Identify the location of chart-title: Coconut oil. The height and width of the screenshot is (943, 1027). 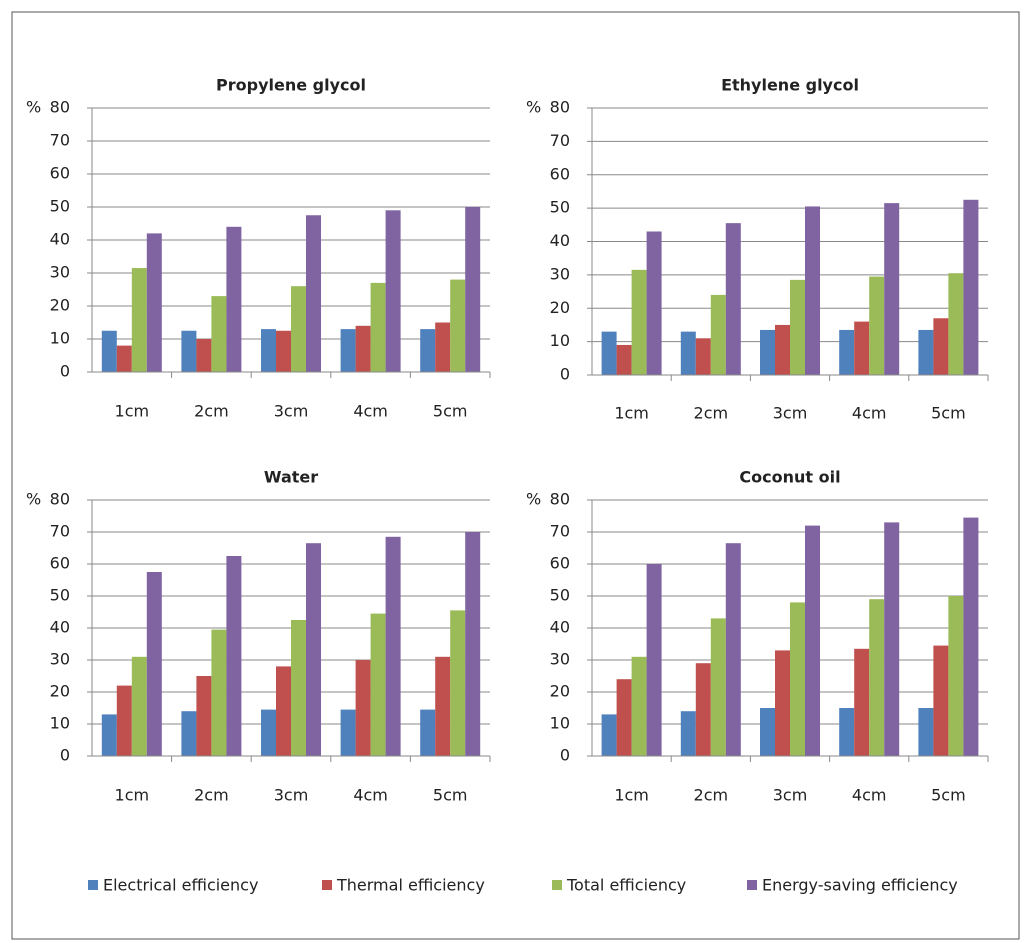
(789, 477).